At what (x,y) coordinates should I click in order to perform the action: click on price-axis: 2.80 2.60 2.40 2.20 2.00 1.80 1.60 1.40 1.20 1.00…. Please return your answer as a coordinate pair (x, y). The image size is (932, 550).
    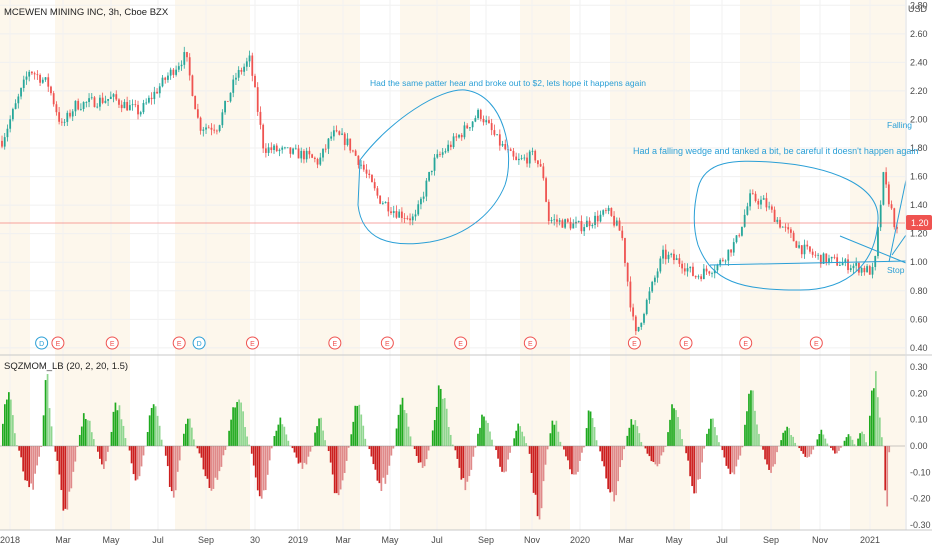
    Looking at the image, I should click on (919, 176).